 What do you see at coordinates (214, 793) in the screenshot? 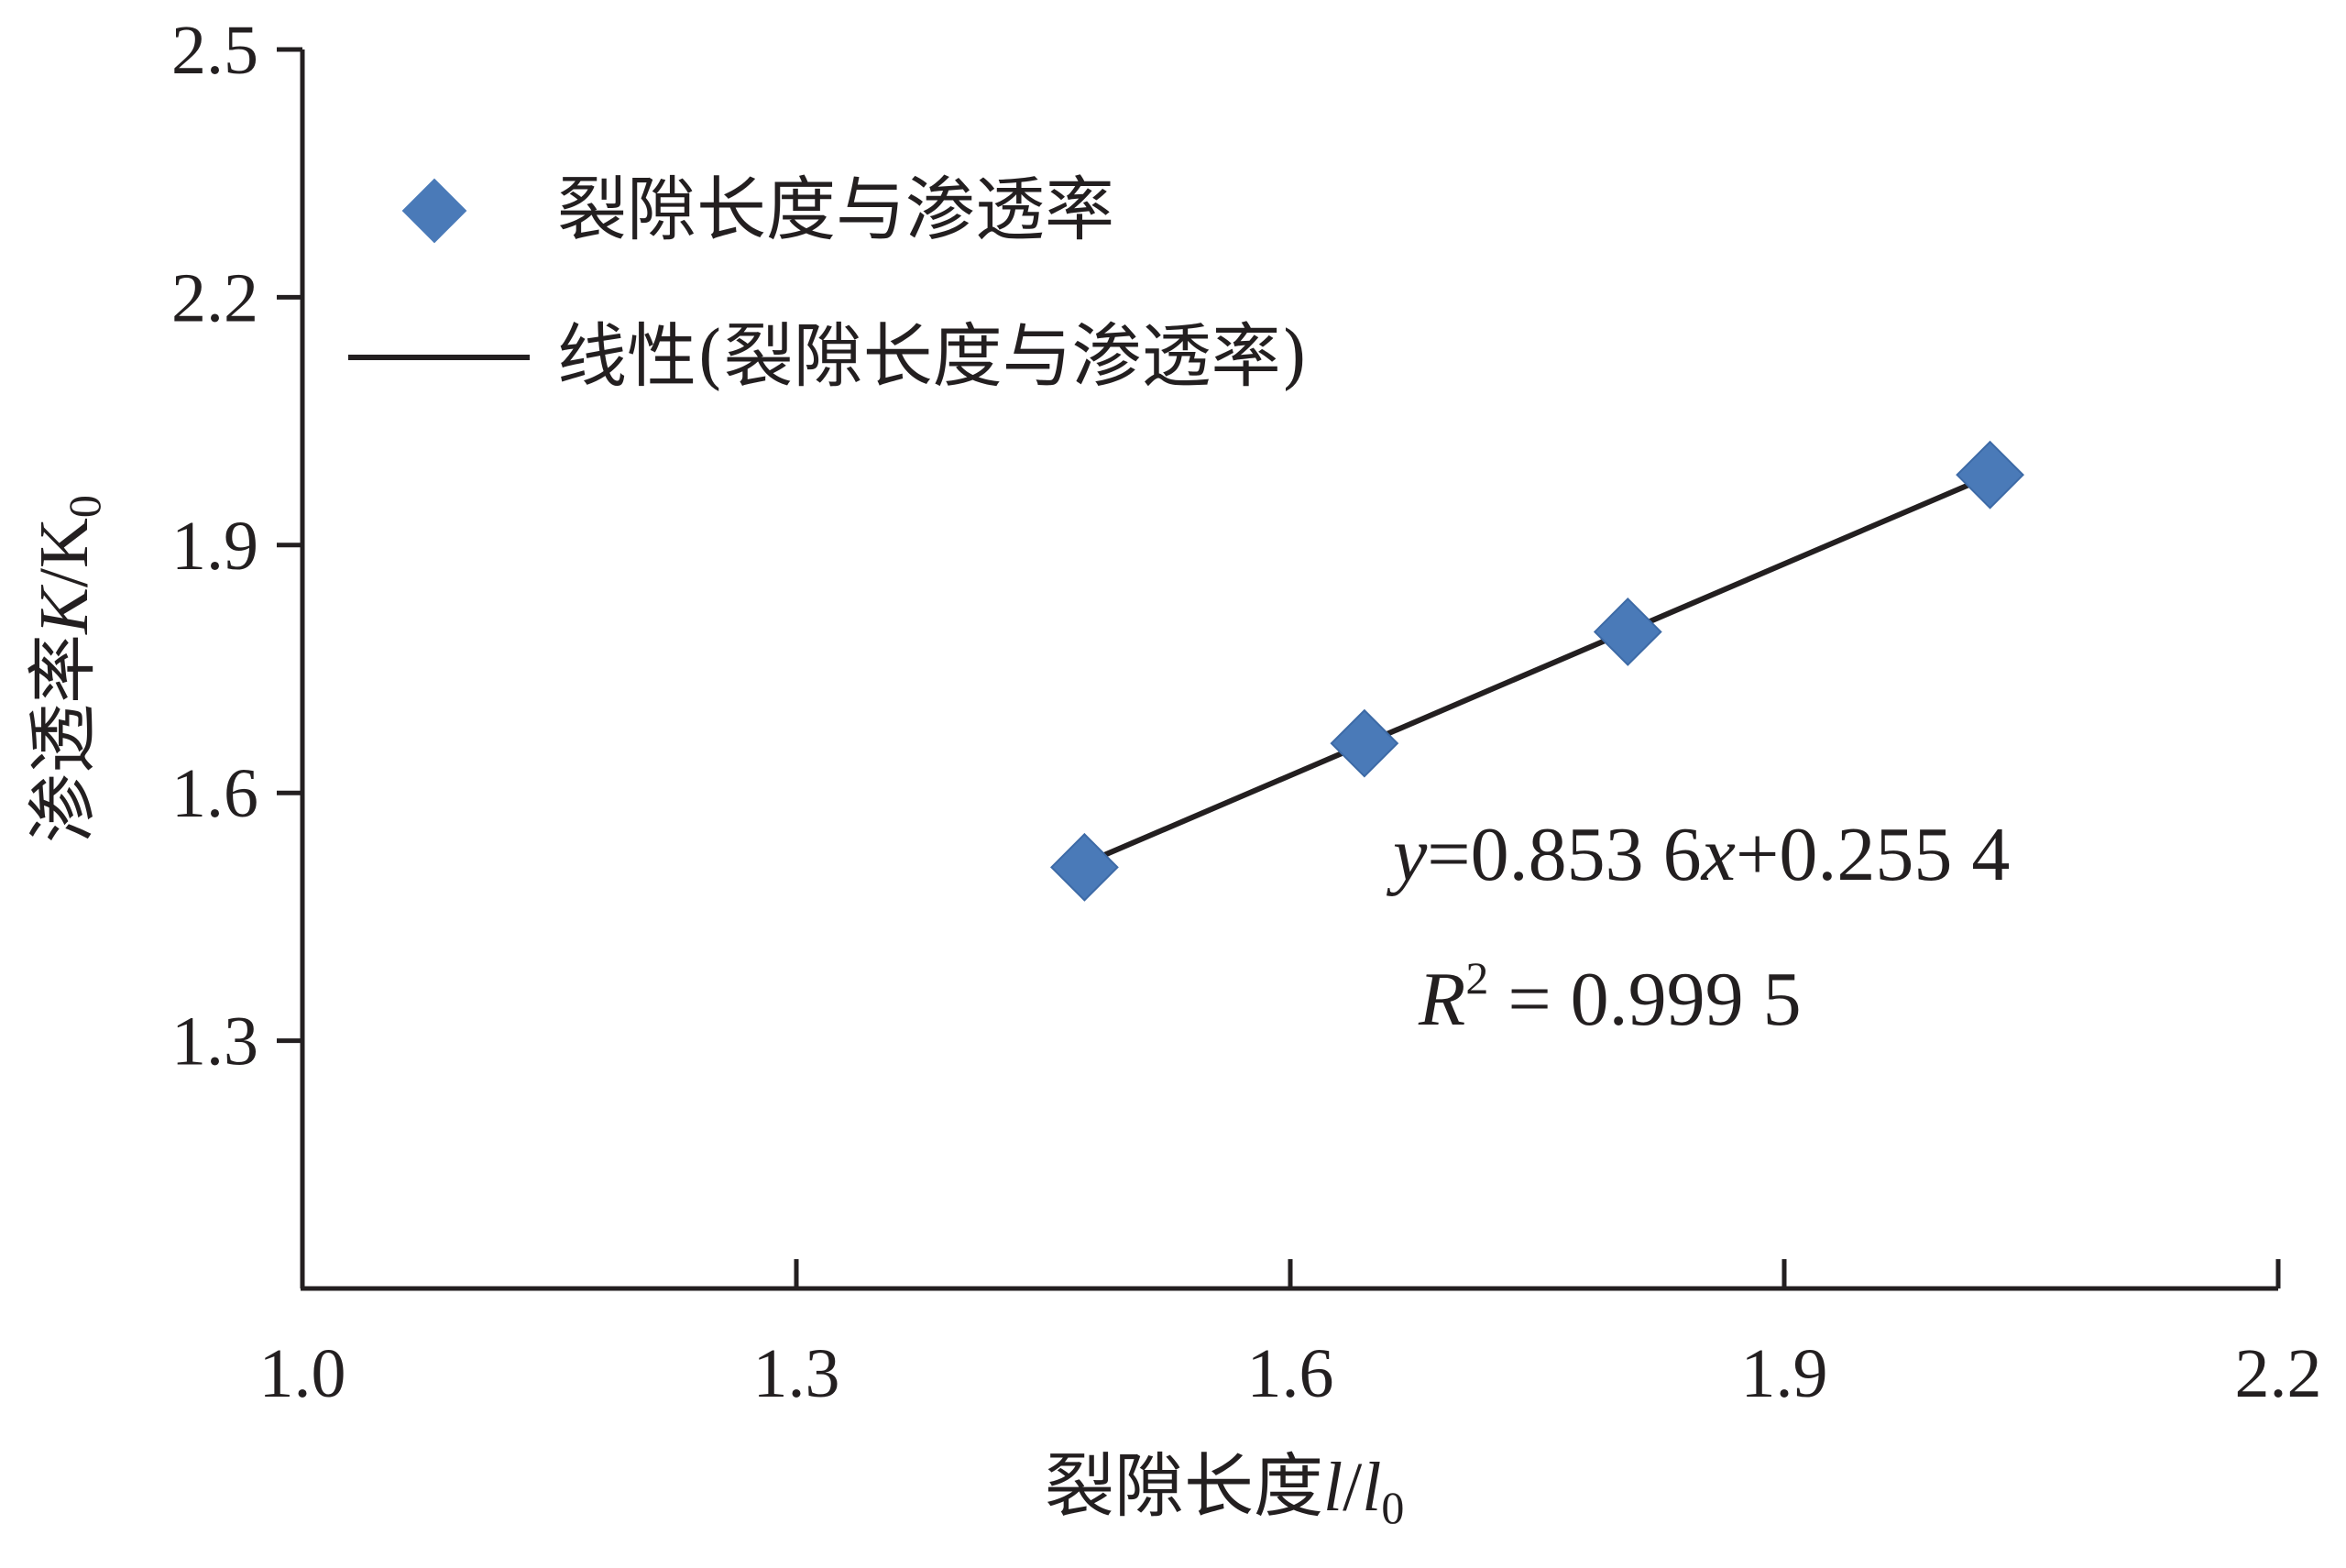
I see `y-tick-label: 1.6` at bounding box center [214, 793].